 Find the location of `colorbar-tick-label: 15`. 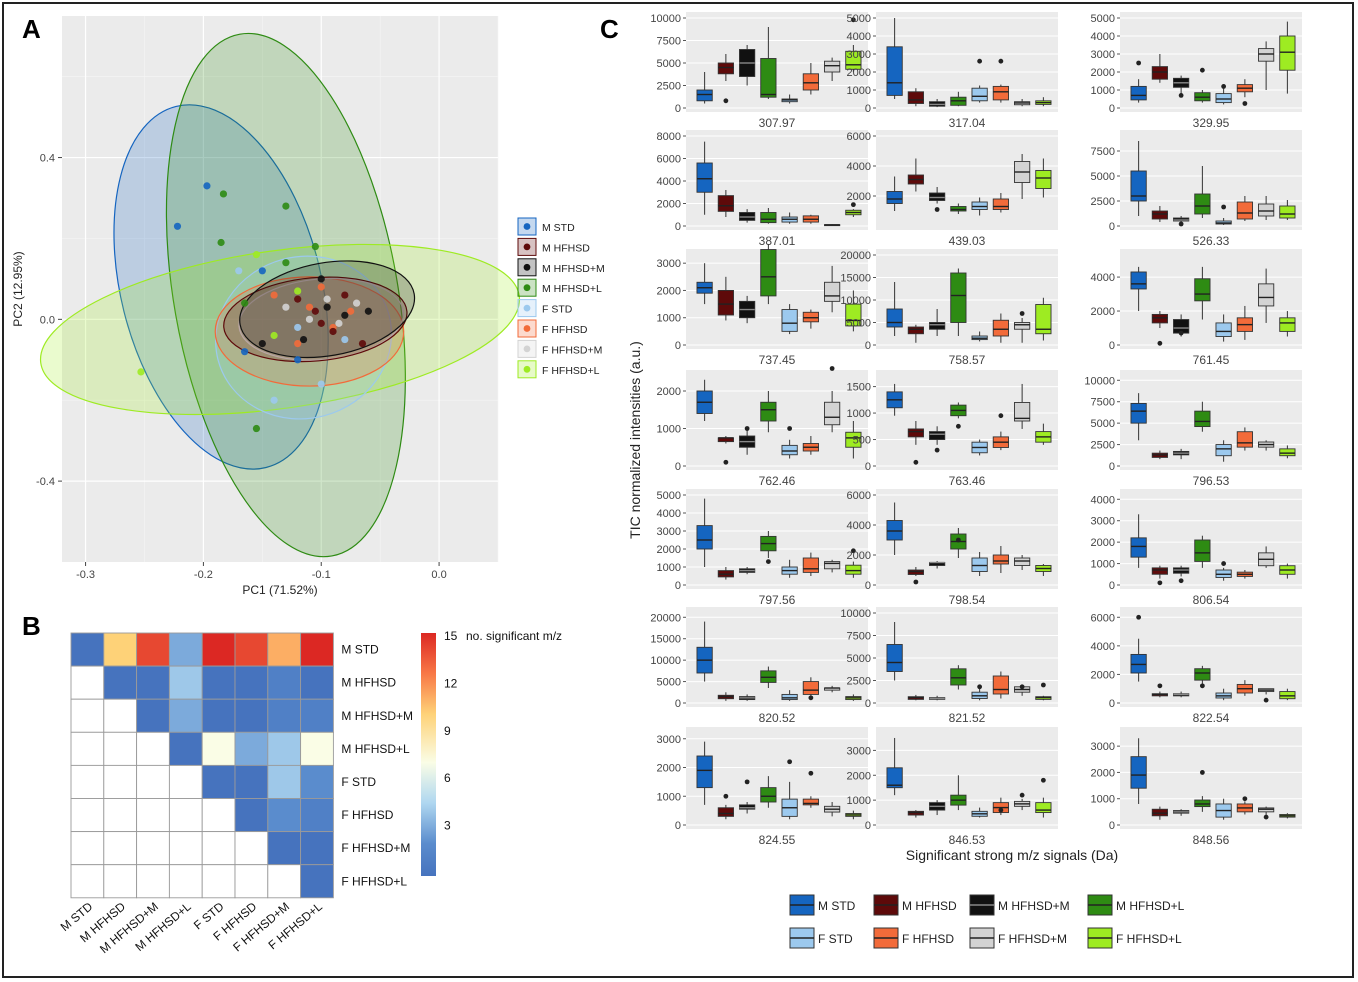

colorbar-tick-label: 15 is located at coordinates (451, 636).